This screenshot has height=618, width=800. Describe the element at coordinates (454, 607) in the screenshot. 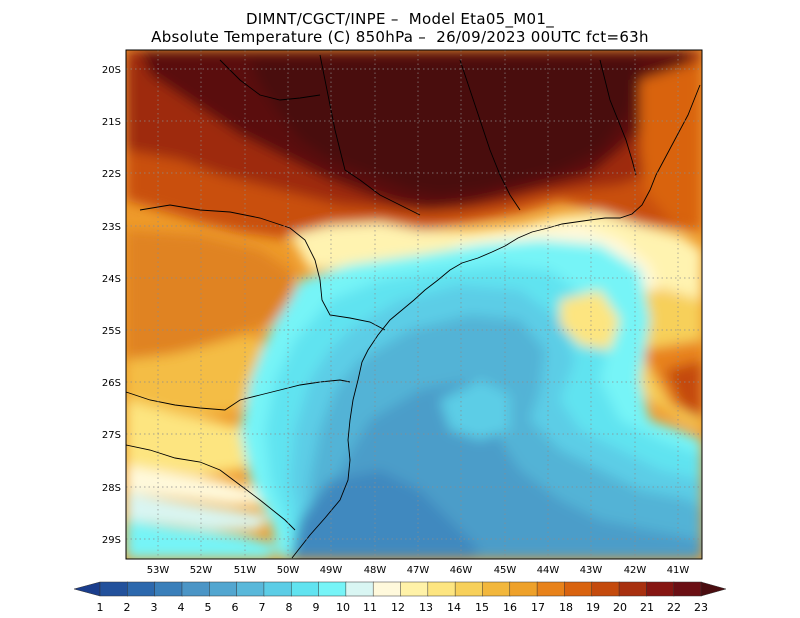

I see `colorbar-label: 14` at that location.